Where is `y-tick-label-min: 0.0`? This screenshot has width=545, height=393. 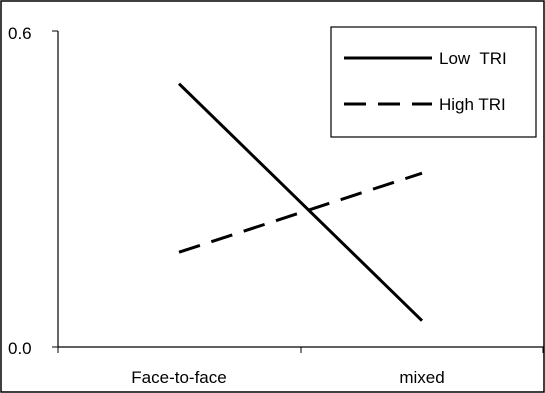
y-tick-label-min: 0.0 is located at coordinates (20, 348).